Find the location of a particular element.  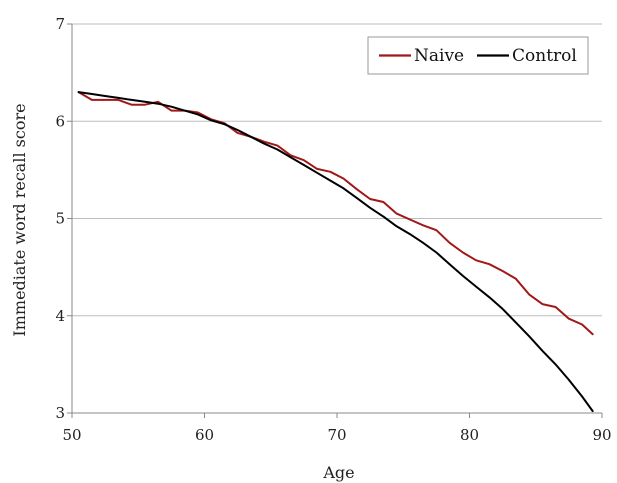

y-axis-tick-labels: 3 4 5 6 7 is located at coordinates (60, 218).